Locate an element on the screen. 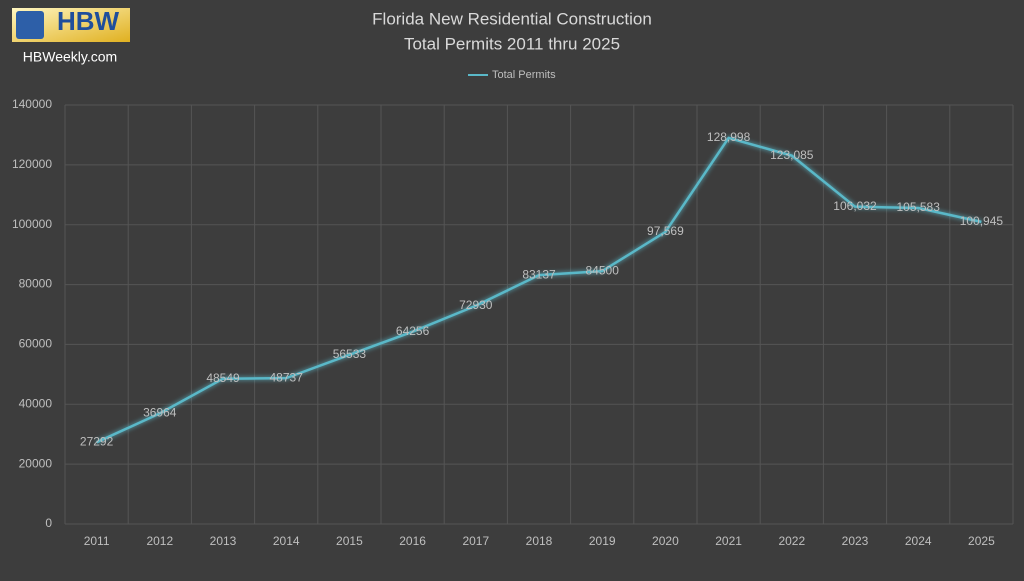 This screenshot has height=581, width=1024. data-label: 48549 is located at coordinates (223, 378).